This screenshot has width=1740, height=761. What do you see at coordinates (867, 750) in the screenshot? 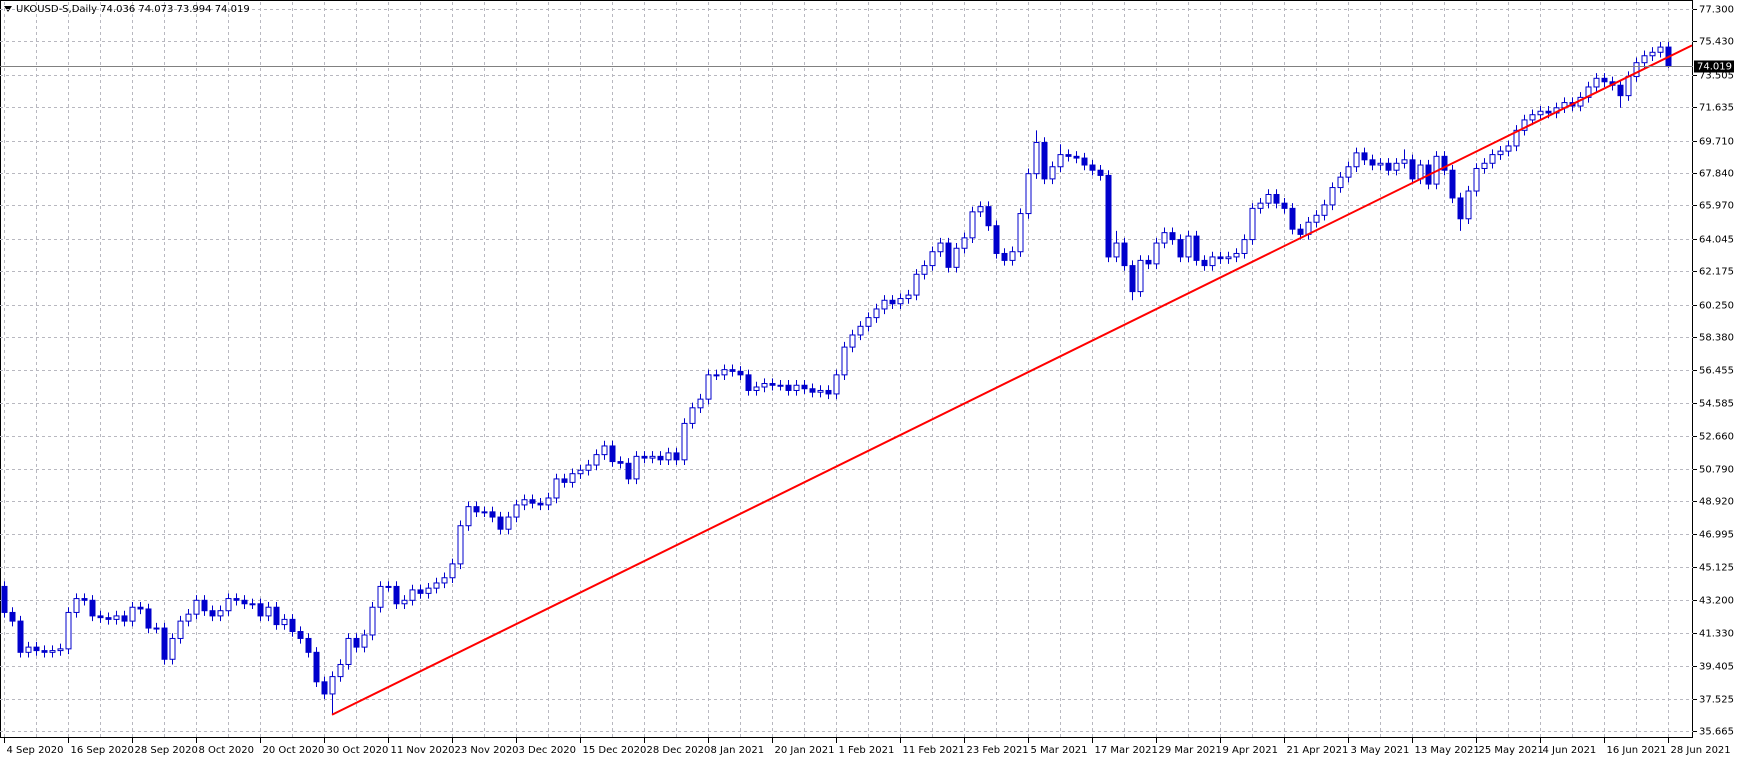
I see `x-tick-label: 1 Feb 2021` at bounding box center [867, 750].